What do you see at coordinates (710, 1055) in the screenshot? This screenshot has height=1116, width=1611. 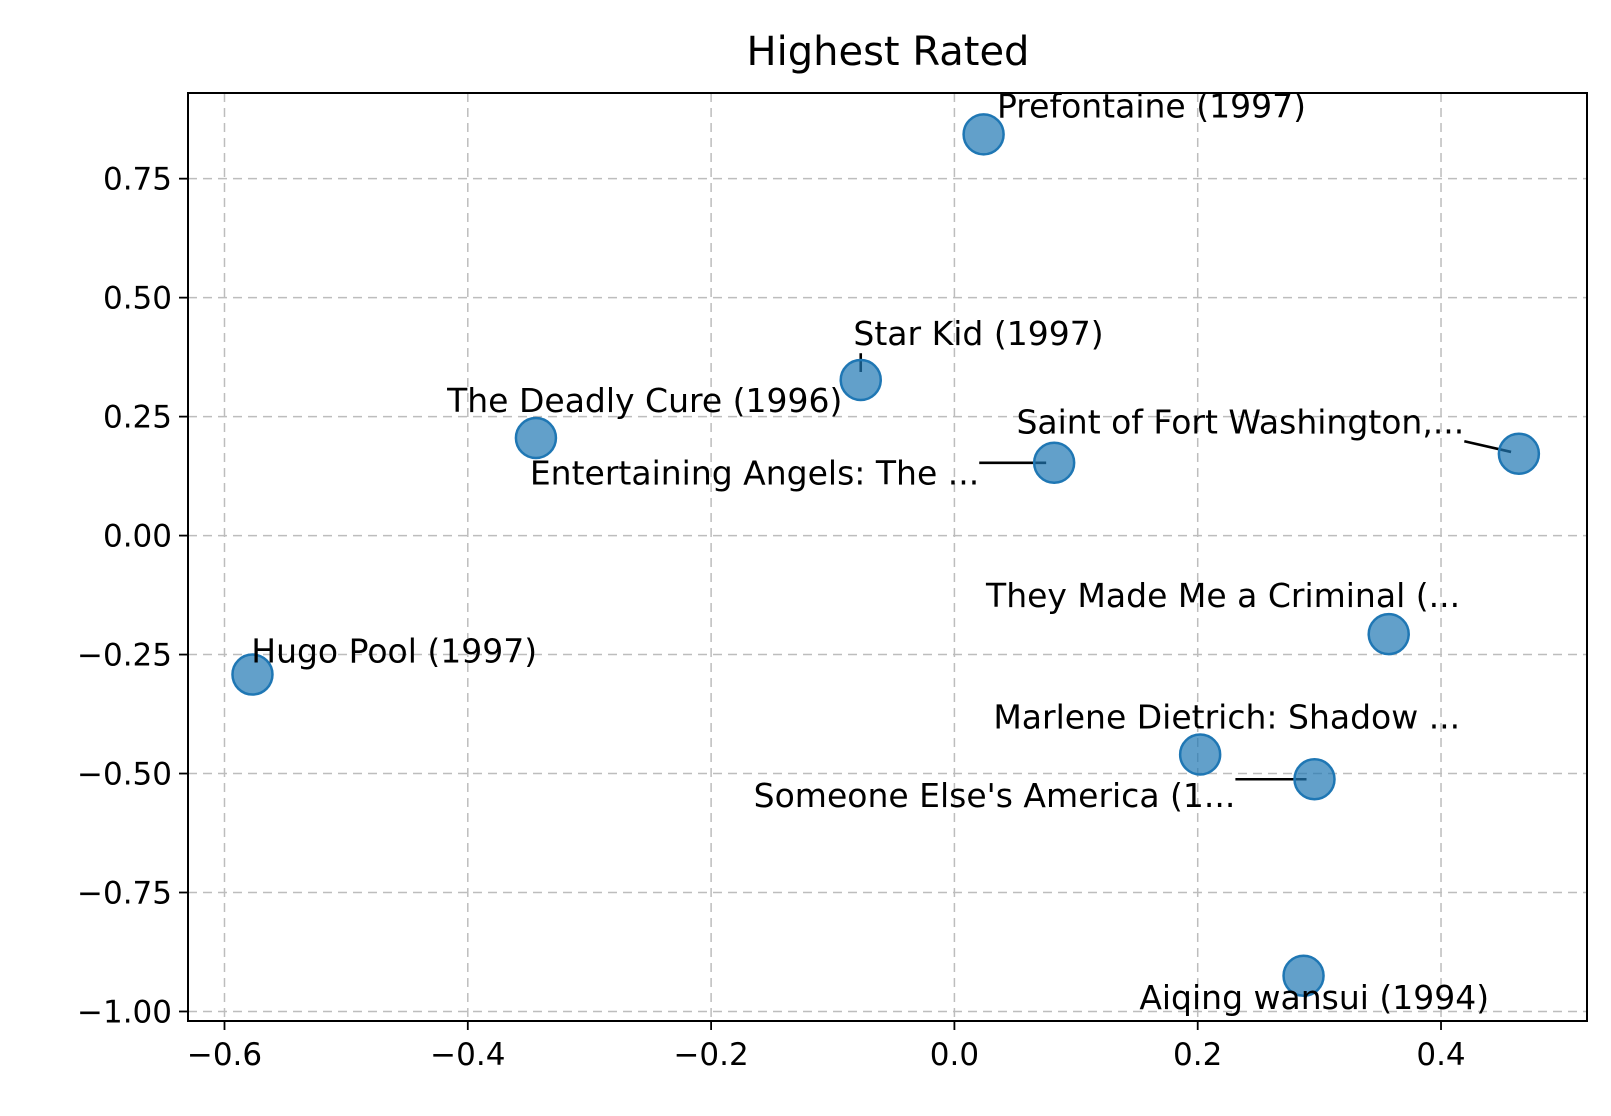 I see `x-tick-label: −0.2` at bounding box center [710, 1055].